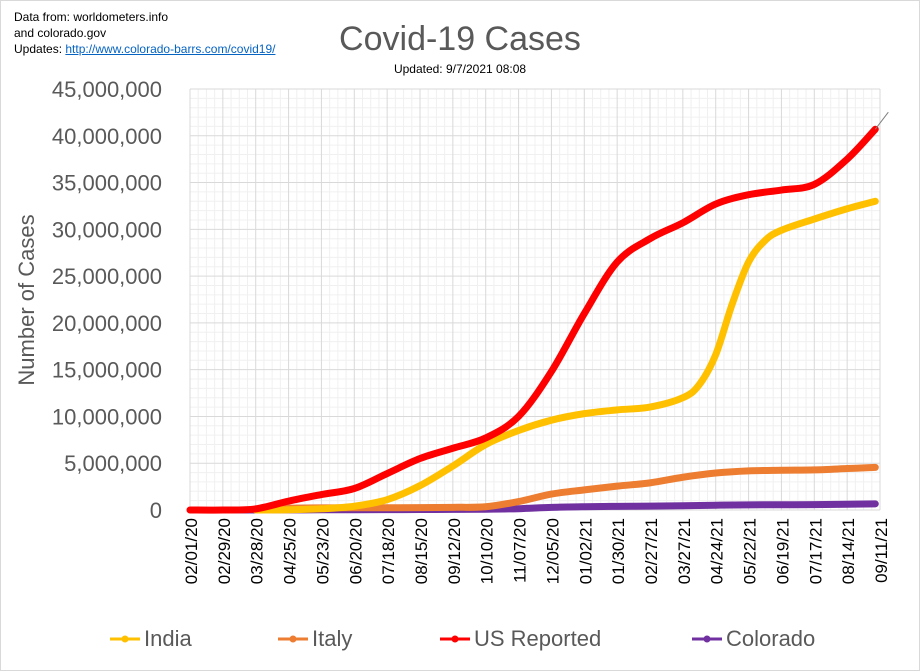 The height and width of the screenshot is (671, 920). I want to click on us-trend-tail, so click(881, 120).